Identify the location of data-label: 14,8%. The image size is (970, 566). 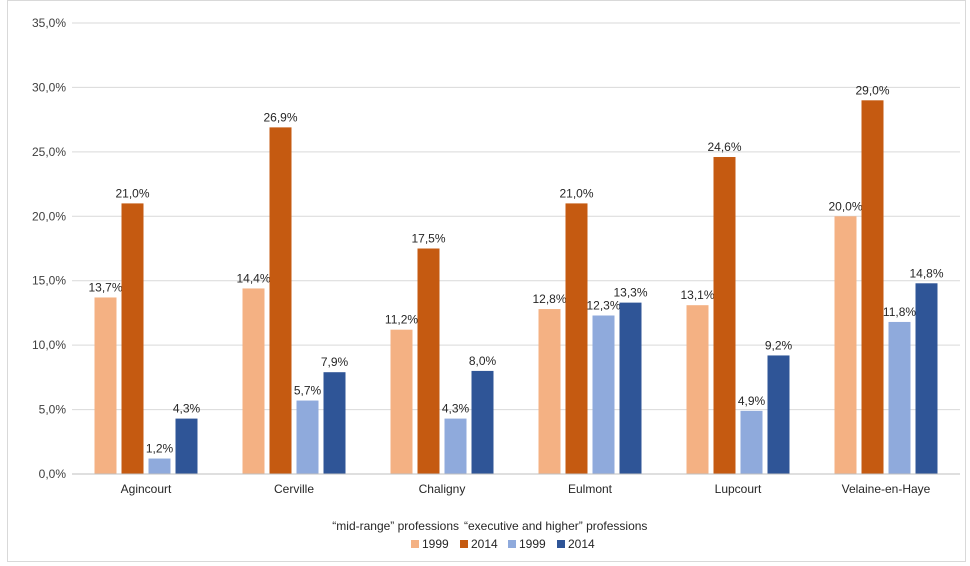
(926, 273).